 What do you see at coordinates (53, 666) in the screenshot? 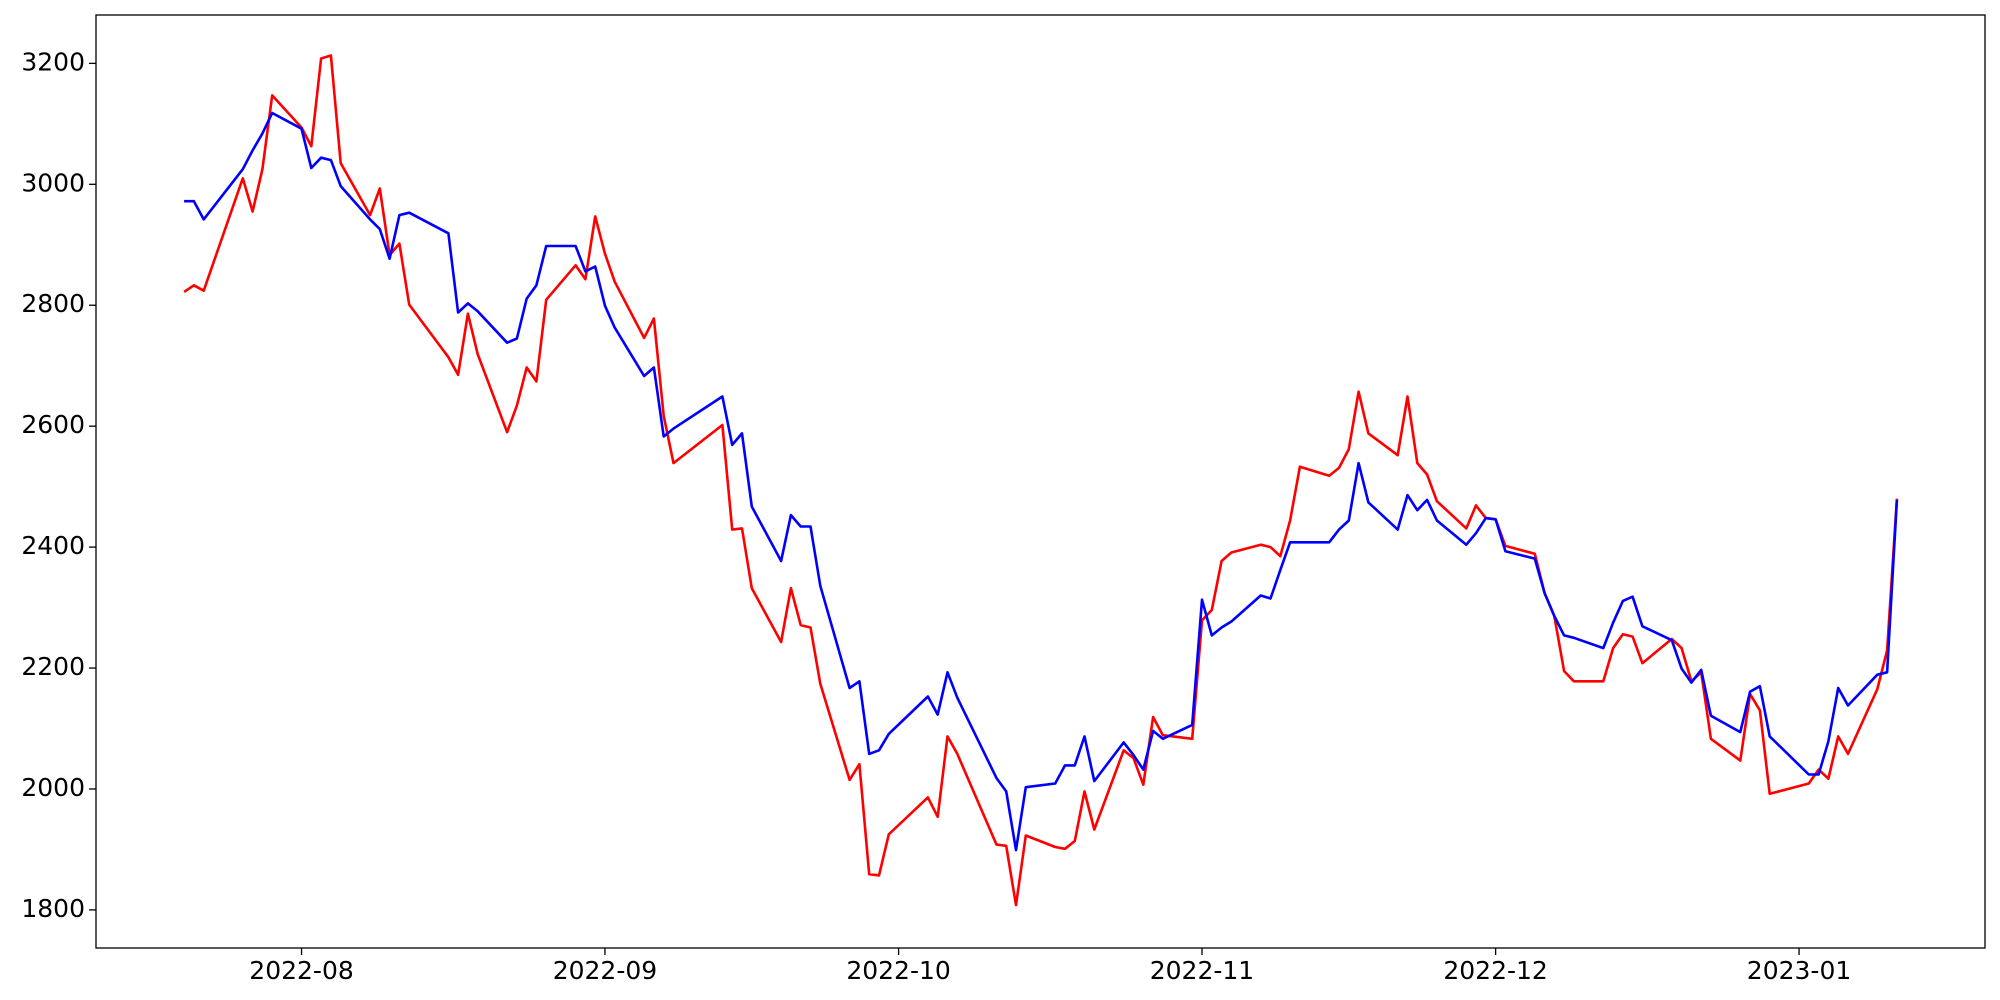
I see `y-tick-label: 2200` at bounding box center [53, 666].